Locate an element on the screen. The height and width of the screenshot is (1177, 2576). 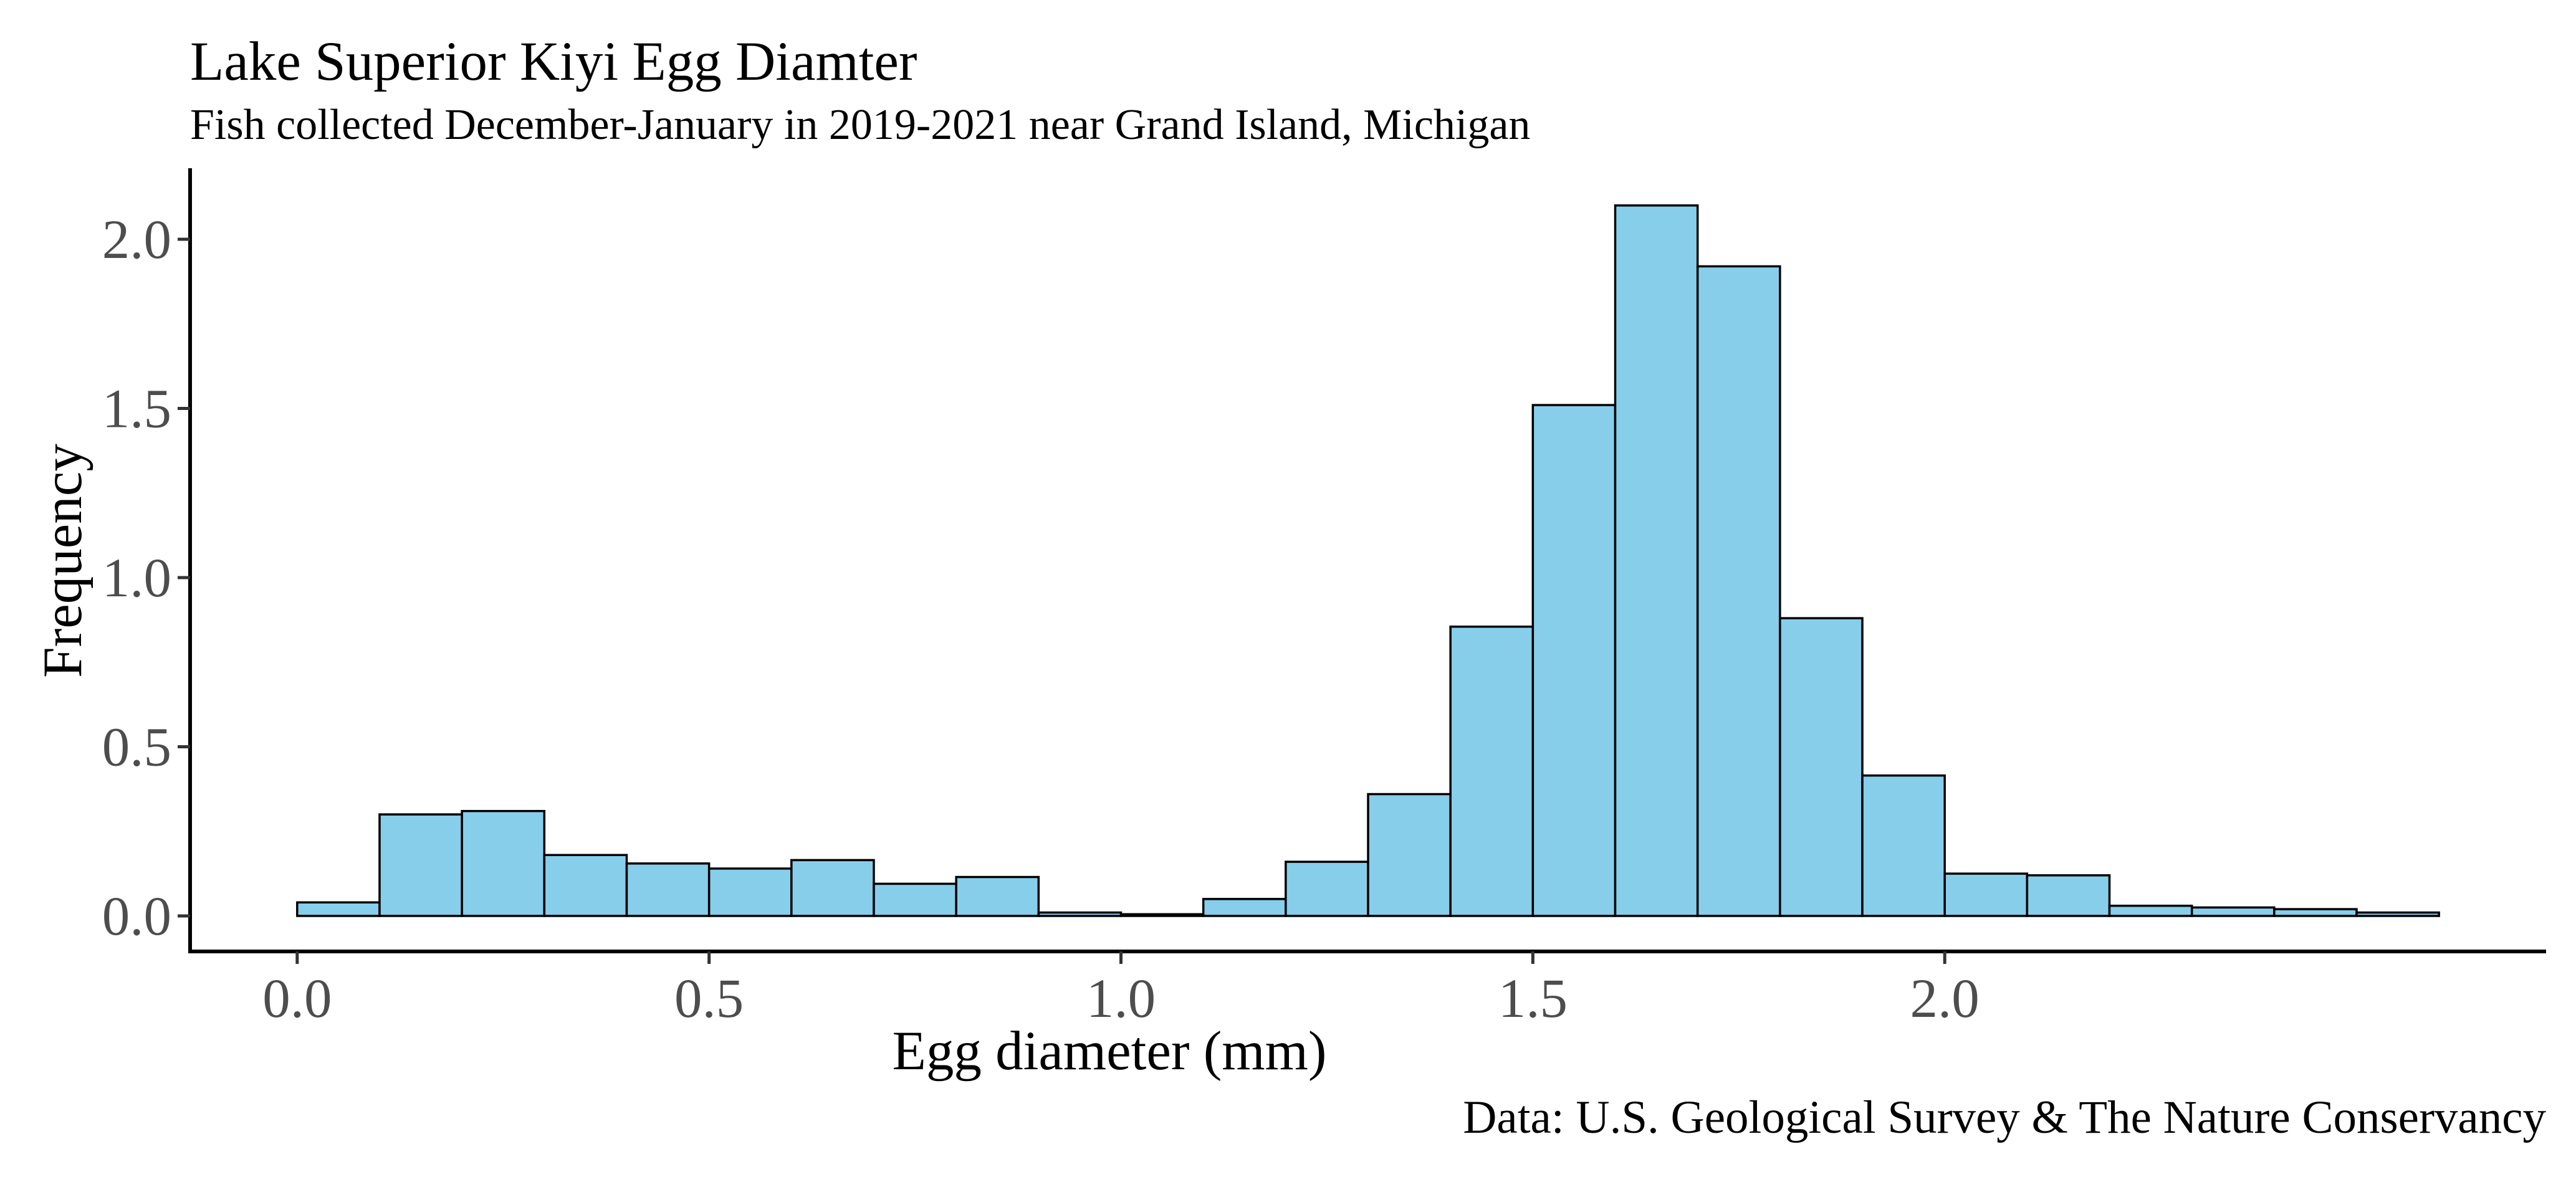
x-tick-label-2: 1.0 is located at coordinates (1121, 998).